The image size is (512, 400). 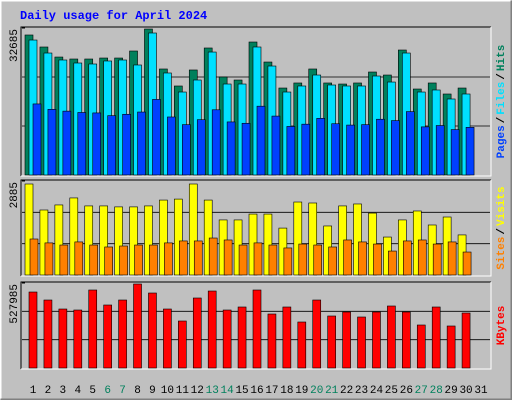 I want to click on x-tick-label: 24, so click(x=377, y=391).